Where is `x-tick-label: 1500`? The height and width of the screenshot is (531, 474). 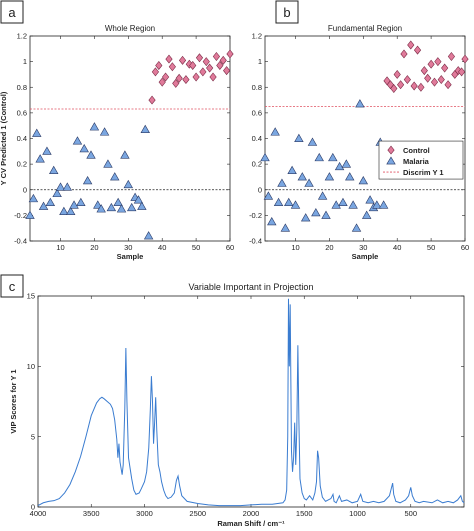
x-tick-label: 1500 is located at coordinates (304, 513).